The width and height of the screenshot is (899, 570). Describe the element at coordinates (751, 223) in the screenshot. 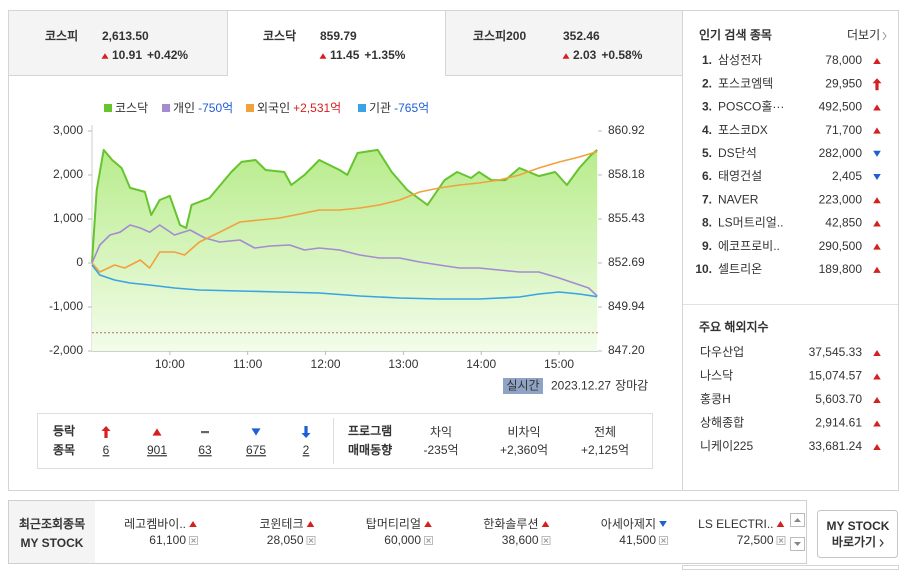

I see `popular-name: LS머트리얼..` at that location.